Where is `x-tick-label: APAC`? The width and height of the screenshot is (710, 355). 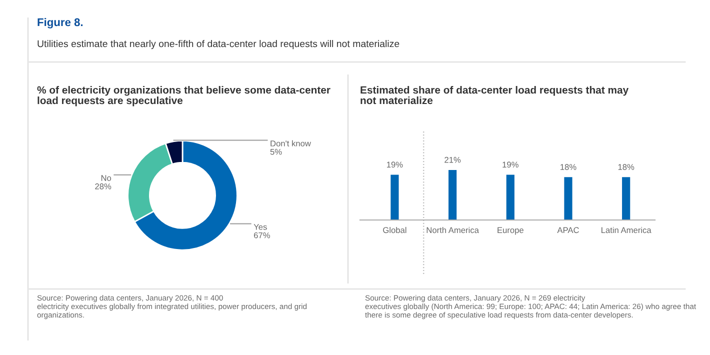 x-tick-label: APAC is located at coordinates (568, 230).